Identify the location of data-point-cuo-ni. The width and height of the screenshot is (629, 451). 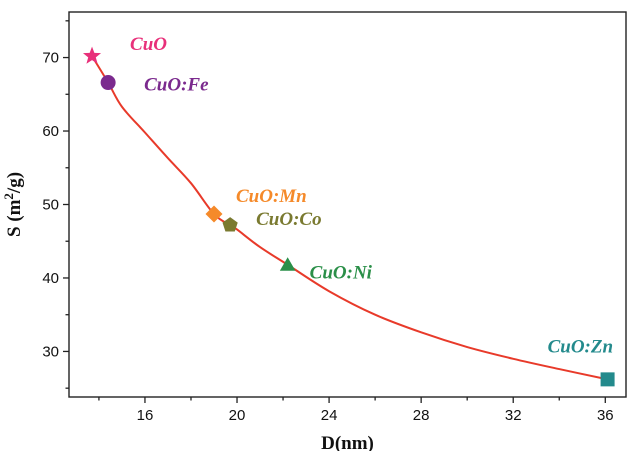
(287, 264).